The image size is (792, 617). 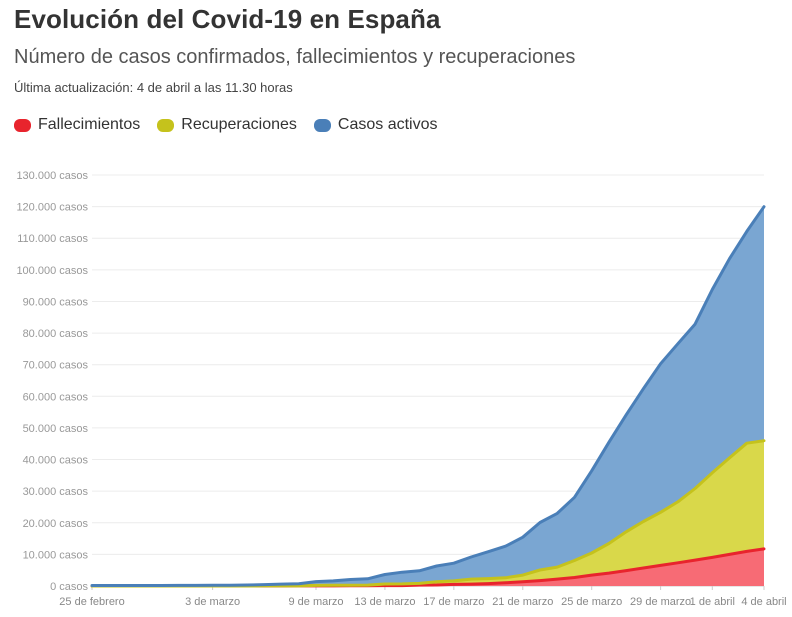 I want to click on legend-swatch-recuperaciones, so click(x=166, y=125).